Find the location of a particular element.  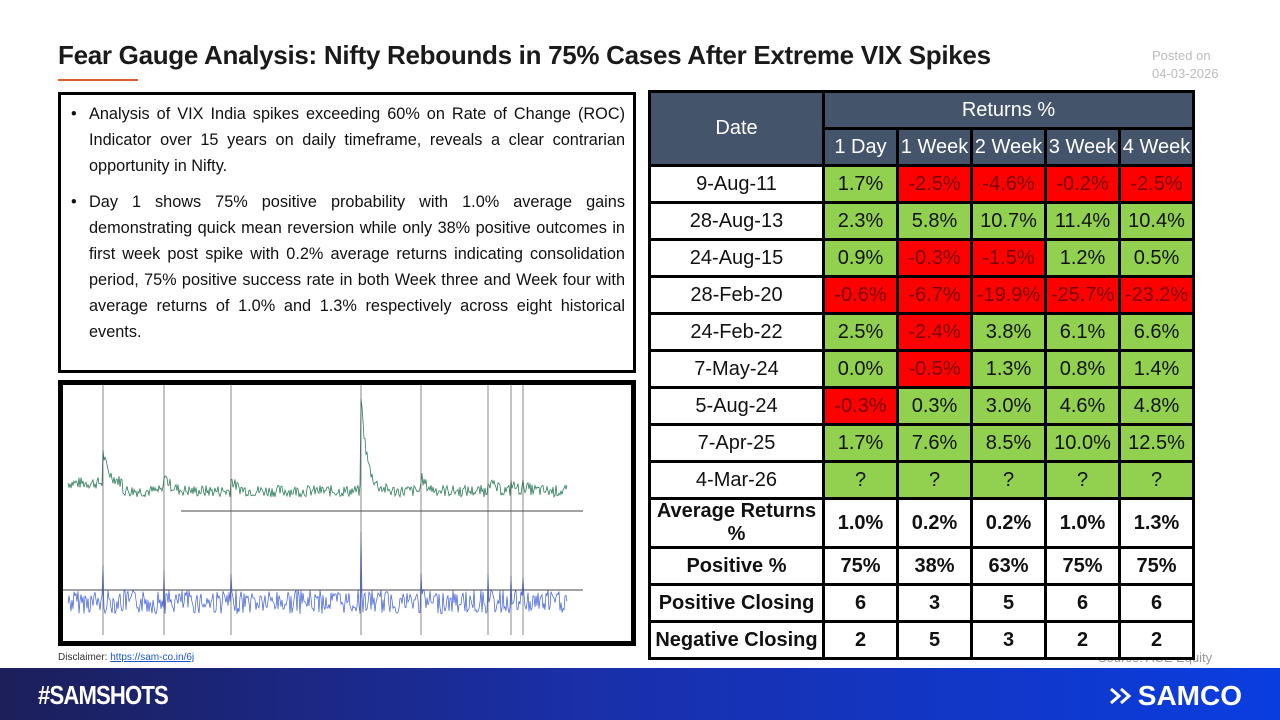

return-cell: 1.2% is located at coordinates (1082, 258).